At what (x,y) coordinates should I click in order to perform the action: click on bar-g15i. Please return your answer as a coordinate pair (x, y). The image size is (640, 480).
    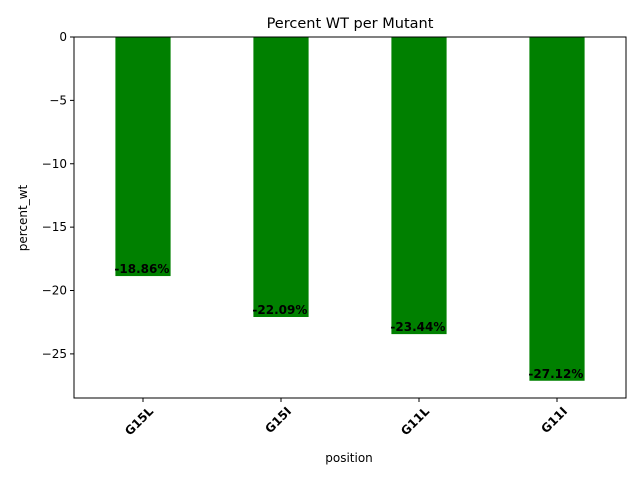
    Looking at the image, I should click on (281, 177).